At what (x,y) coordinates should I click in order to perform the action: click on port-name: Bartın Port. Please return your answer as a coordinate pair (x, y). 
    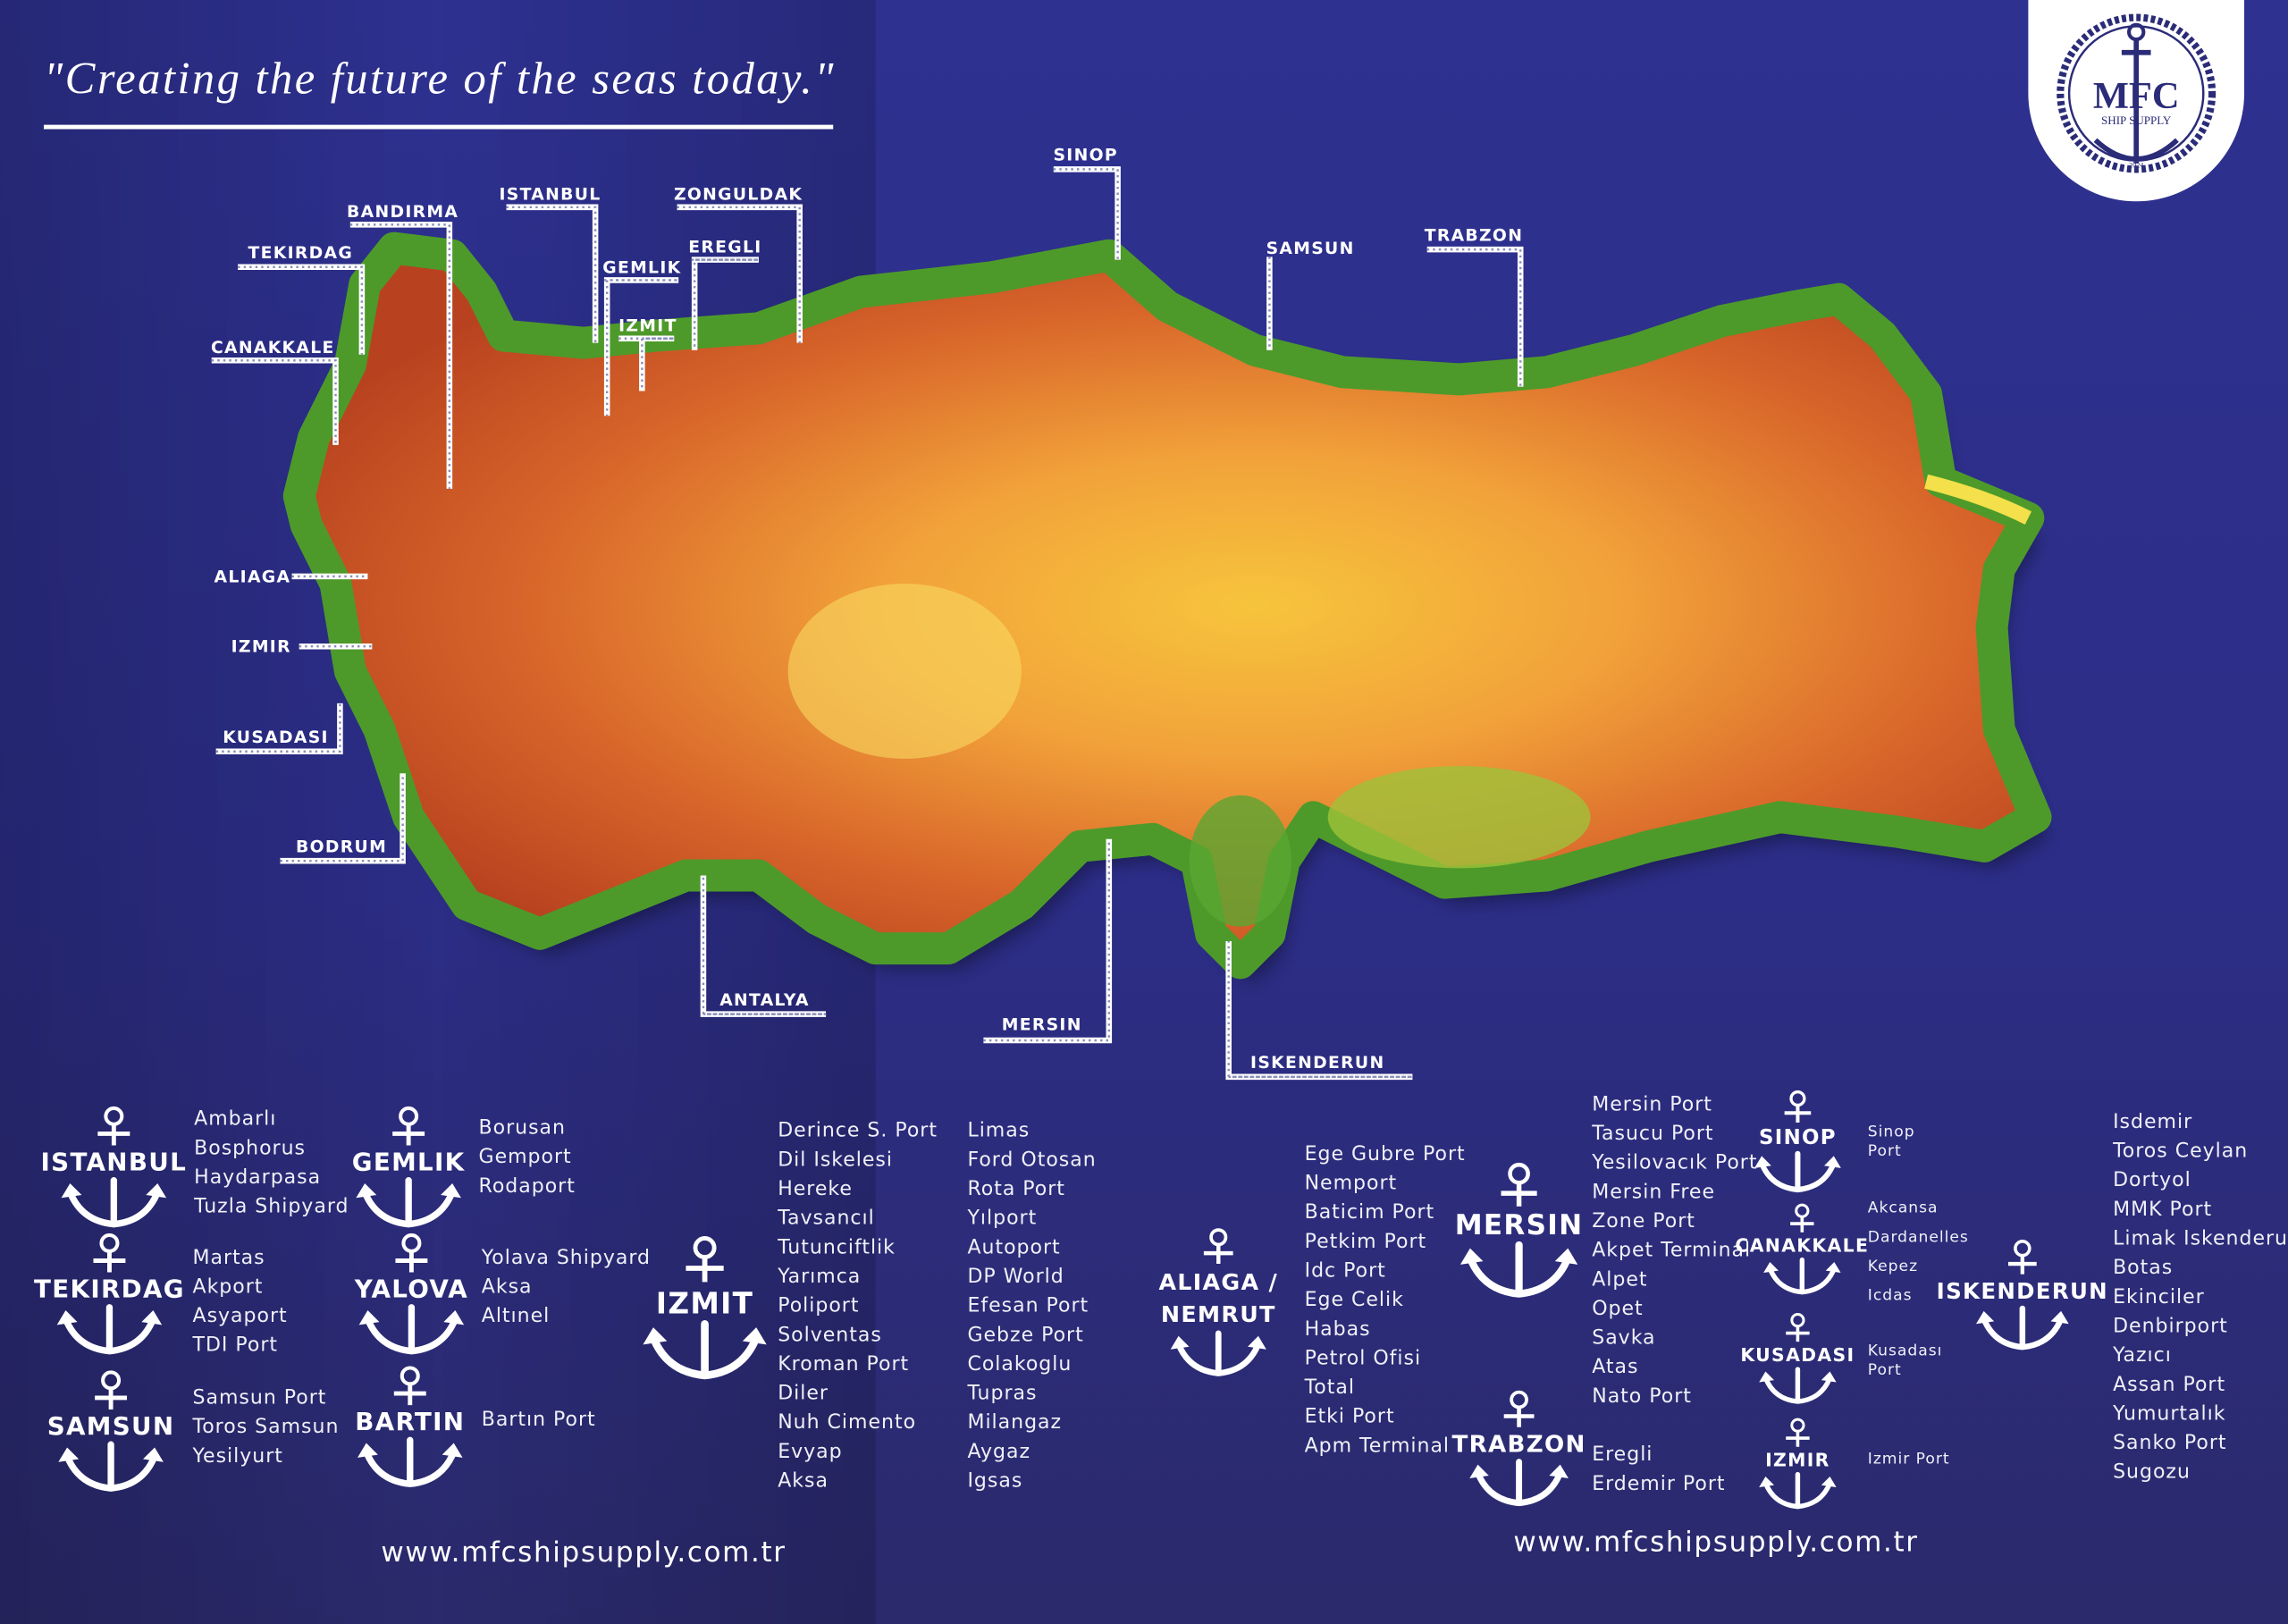
    Looking at the image, I should click on (539, 1420).